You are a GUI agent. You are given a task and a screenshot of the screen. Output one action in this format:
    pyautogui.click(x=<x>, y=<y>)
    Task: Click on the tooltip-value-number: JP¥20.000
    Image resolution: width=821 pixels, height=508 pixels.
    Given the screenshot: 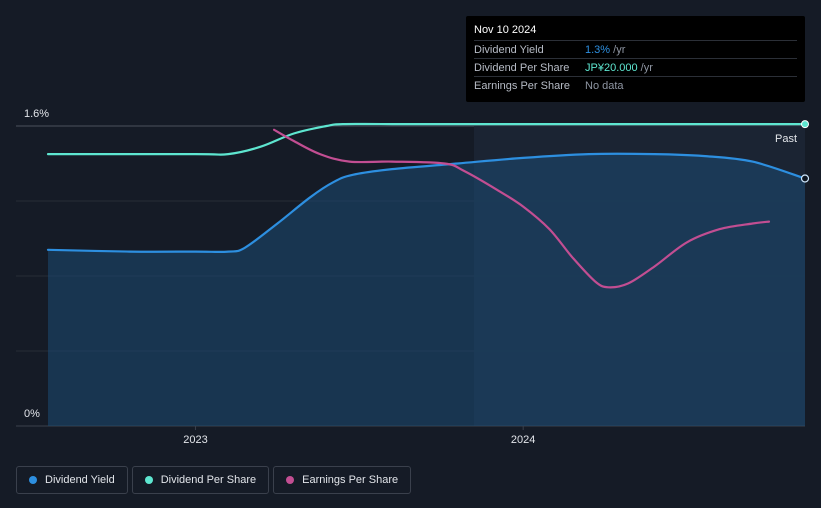 What is the action you would take?
    pyautogui.click(x=611, y=67)
    